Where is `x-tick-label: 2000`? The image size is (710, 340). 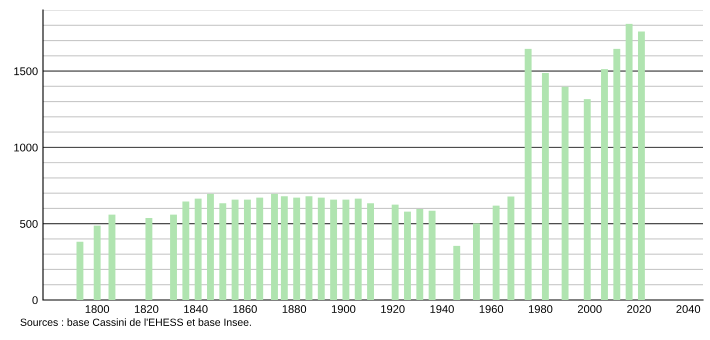 x-tick-label: 2000 is located at coordinates (590, 309).